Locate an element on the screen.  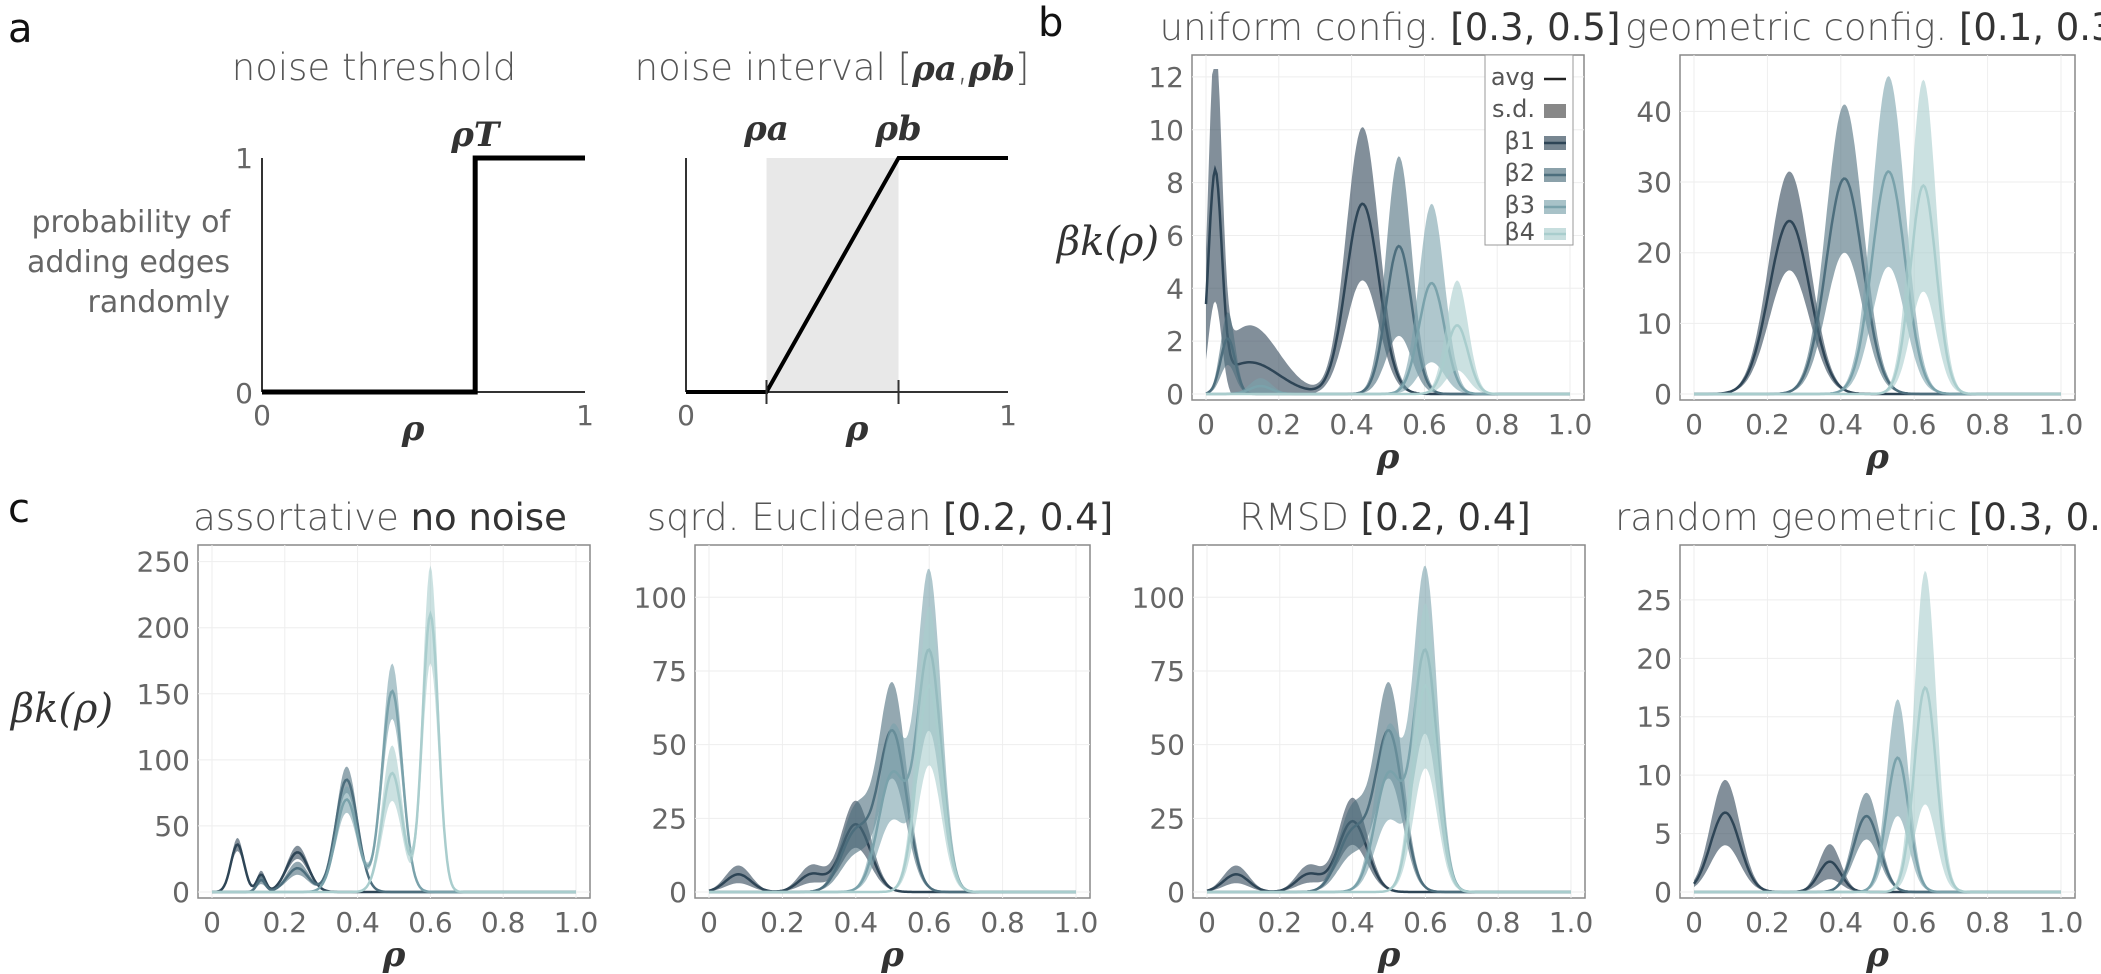
sd-band-geometric-b1 is located at coordinates (1877, 282).